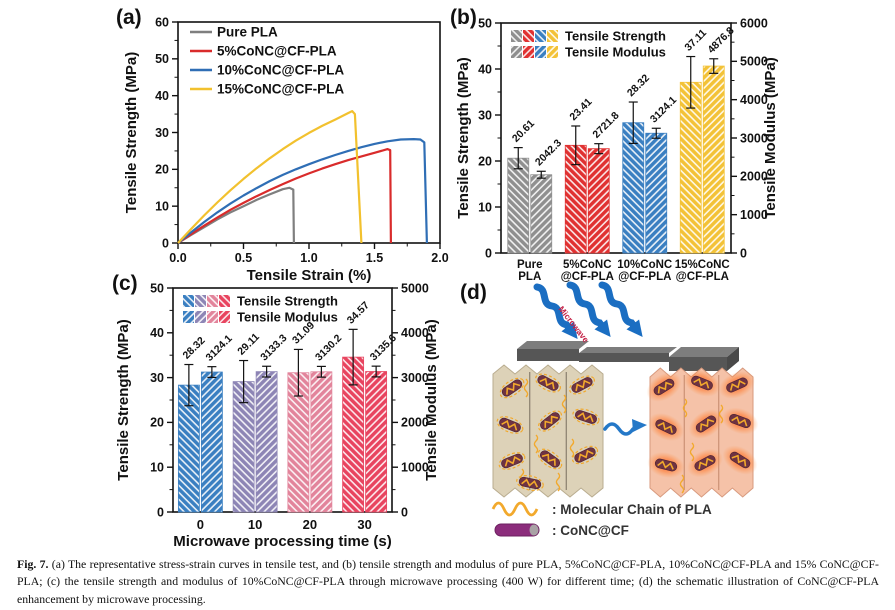 The width and height of the screenshot is (895, 610). I want to click on svg-text: 29.11, so click(248, 344).